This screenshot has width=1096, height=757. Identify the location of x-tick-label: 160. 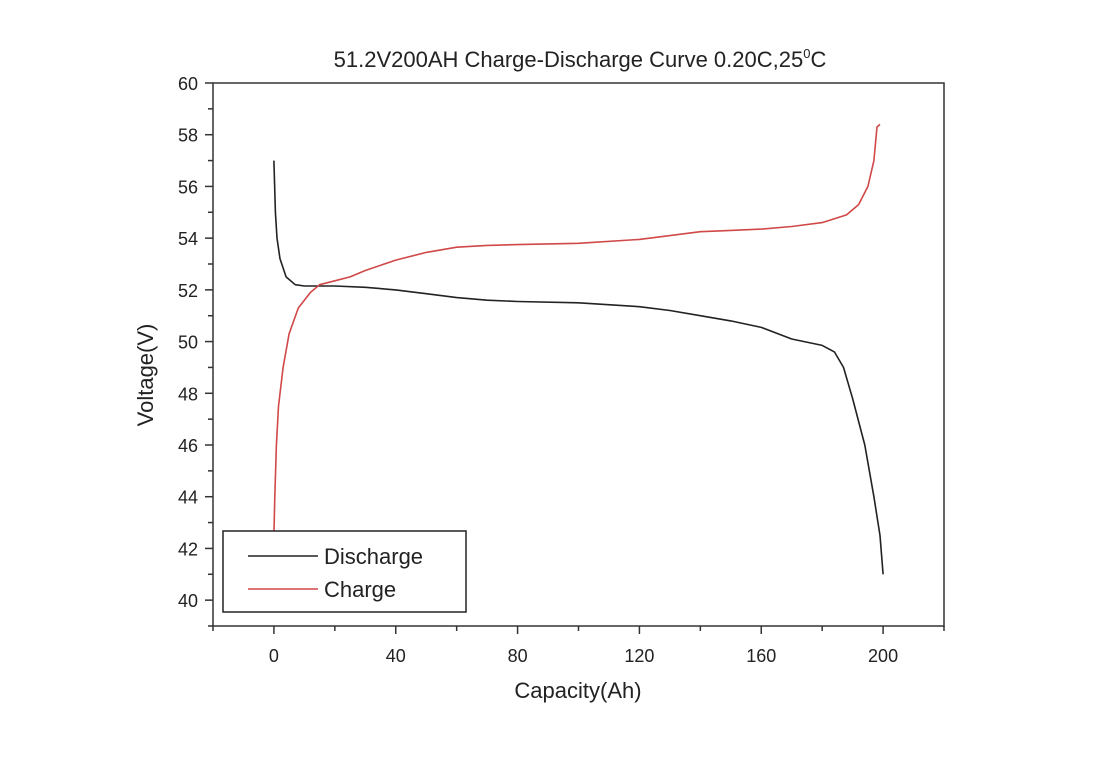
(761, 656).